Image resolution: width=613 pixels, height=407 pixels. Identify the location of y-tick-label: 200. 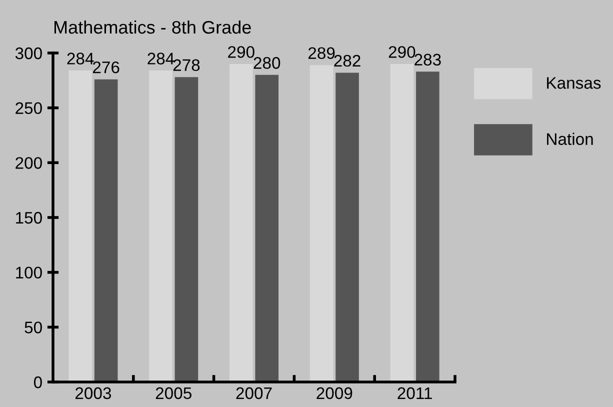
(29, 163).